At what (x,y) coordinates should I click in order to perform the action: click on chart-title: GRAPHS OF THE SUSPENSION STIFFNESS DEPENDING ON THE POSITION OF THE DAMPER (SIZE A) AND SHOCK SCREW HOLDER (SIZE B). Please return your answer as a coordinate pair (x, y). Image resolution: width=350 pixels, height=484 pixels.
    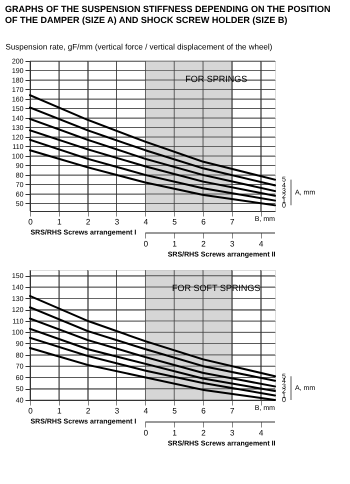
    Looking at the image, I should click on (168, 14).